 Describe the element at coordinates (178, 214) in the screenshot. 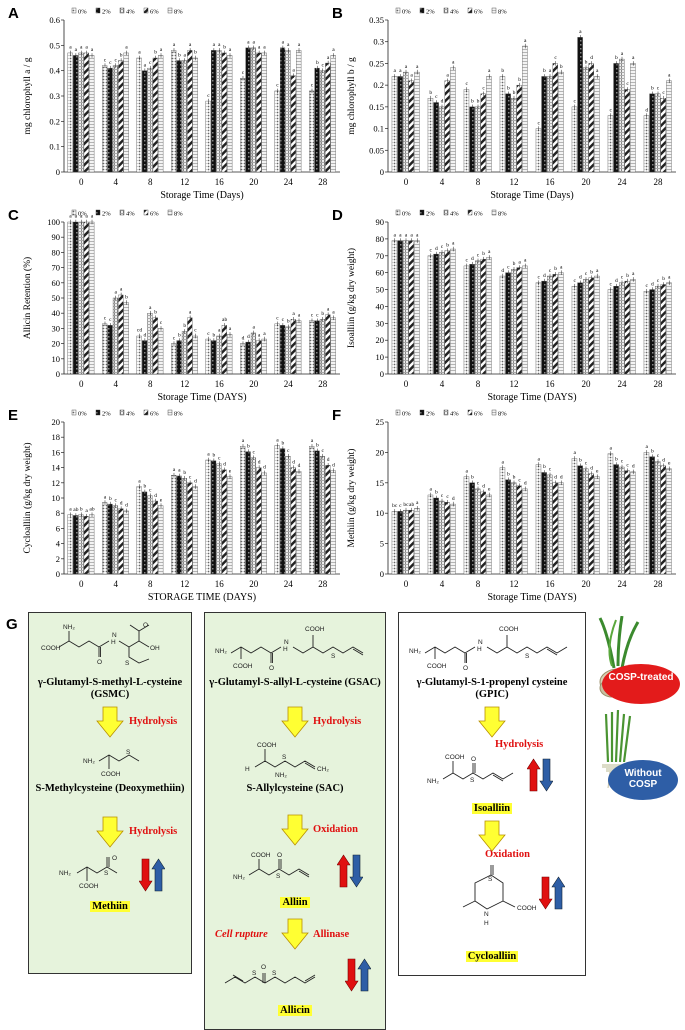

I see `legend-label: 8%` at that location.